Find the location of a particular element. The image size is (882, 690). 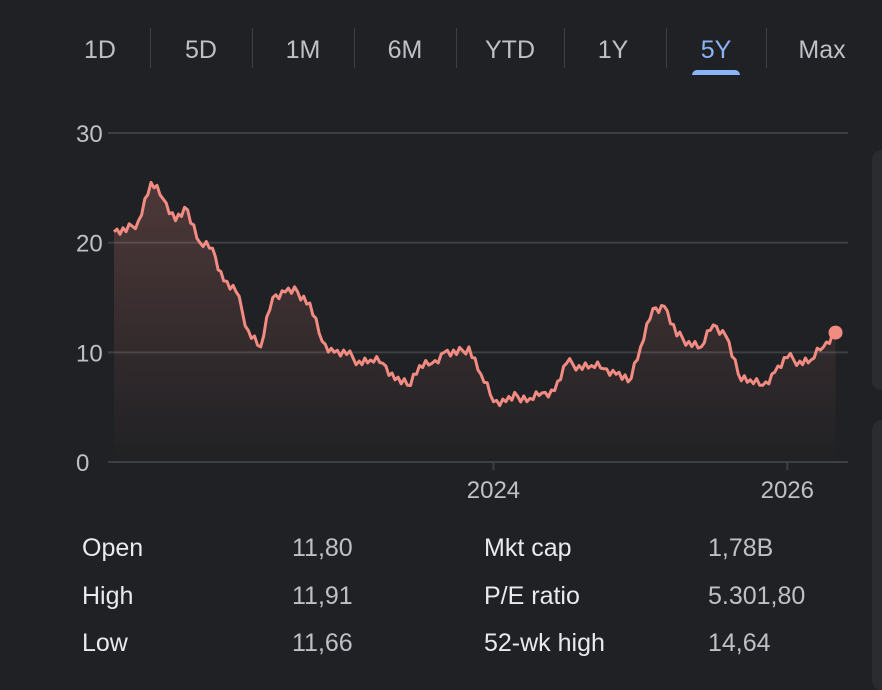

stat-label-mkt-cap: Mkt cap is located at coordinates (528, 548).